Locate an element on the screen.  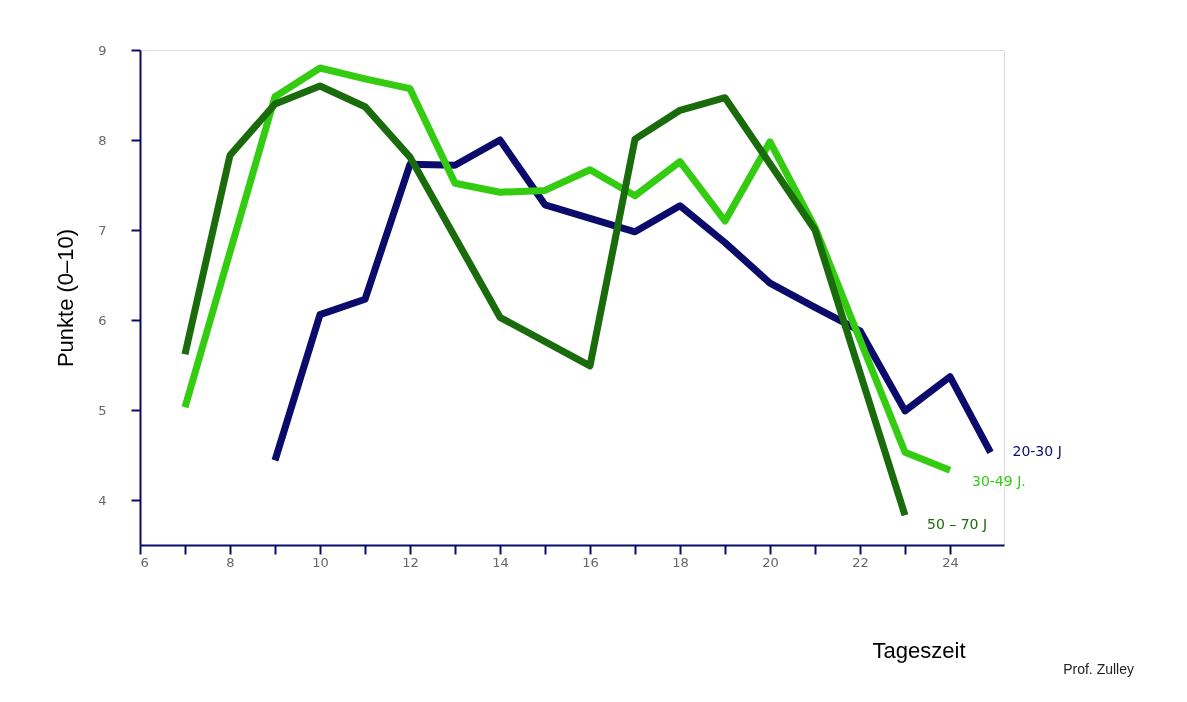
x-tick-label: 24 is located at coordinates (950, 562).